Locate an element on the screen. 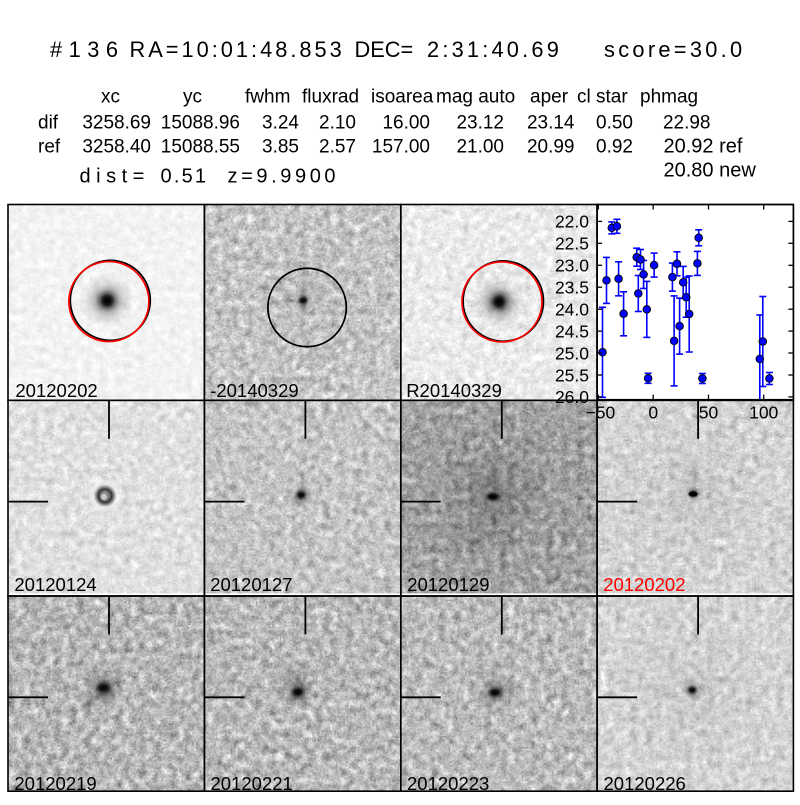 The height and width of the screenshot is (805, 800). svg-text: −50 is located at coordinates (601, 413).